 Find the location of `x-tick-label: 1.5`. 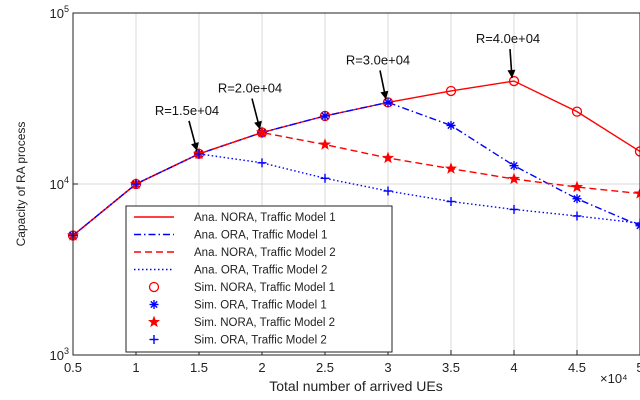

x-tick-label: 1.5 is located at coordinates (199, 367).